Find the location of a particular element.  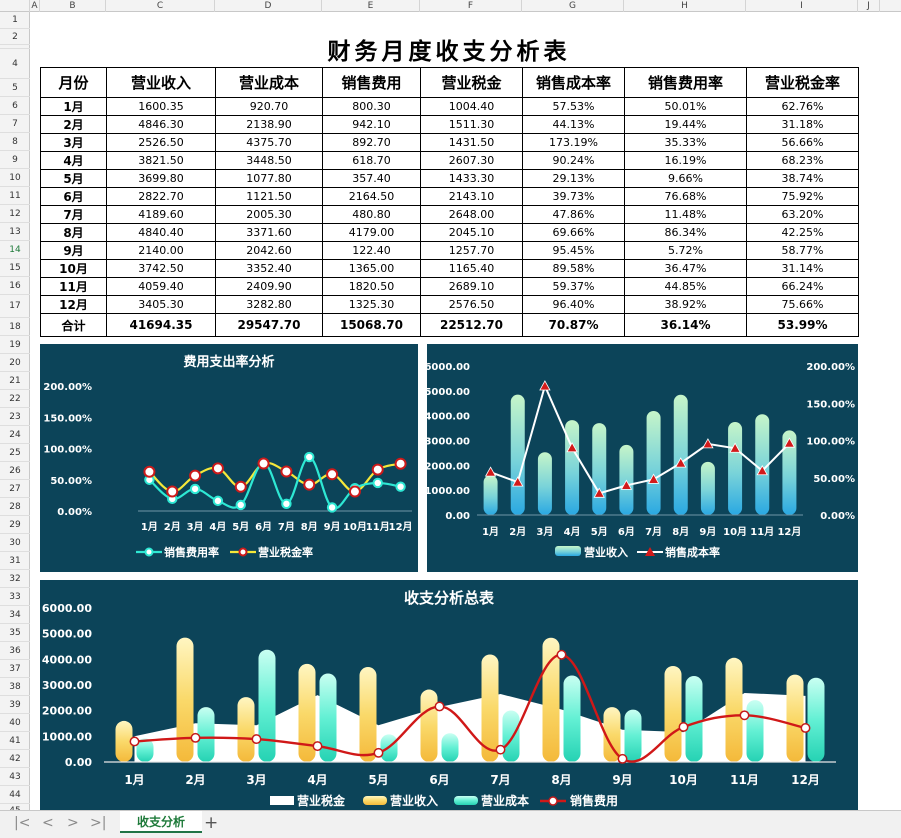

value-cell: 86.34% is located at coordinates (685, 232).